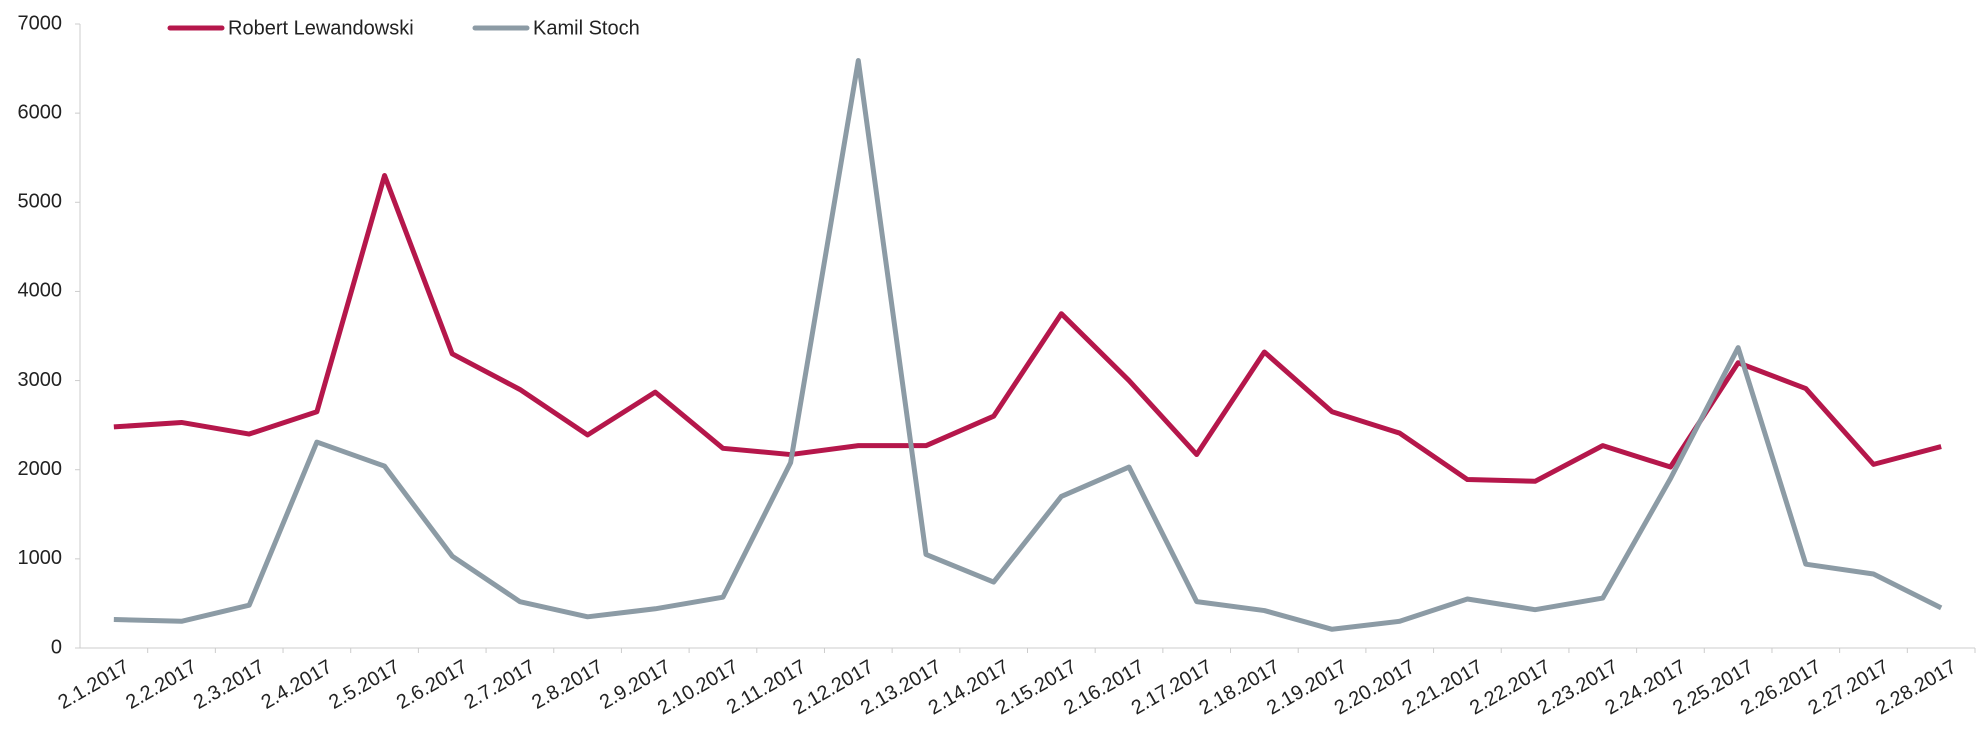  I want to click on x-tick-label: 2.4.2017, so click(297, 685).